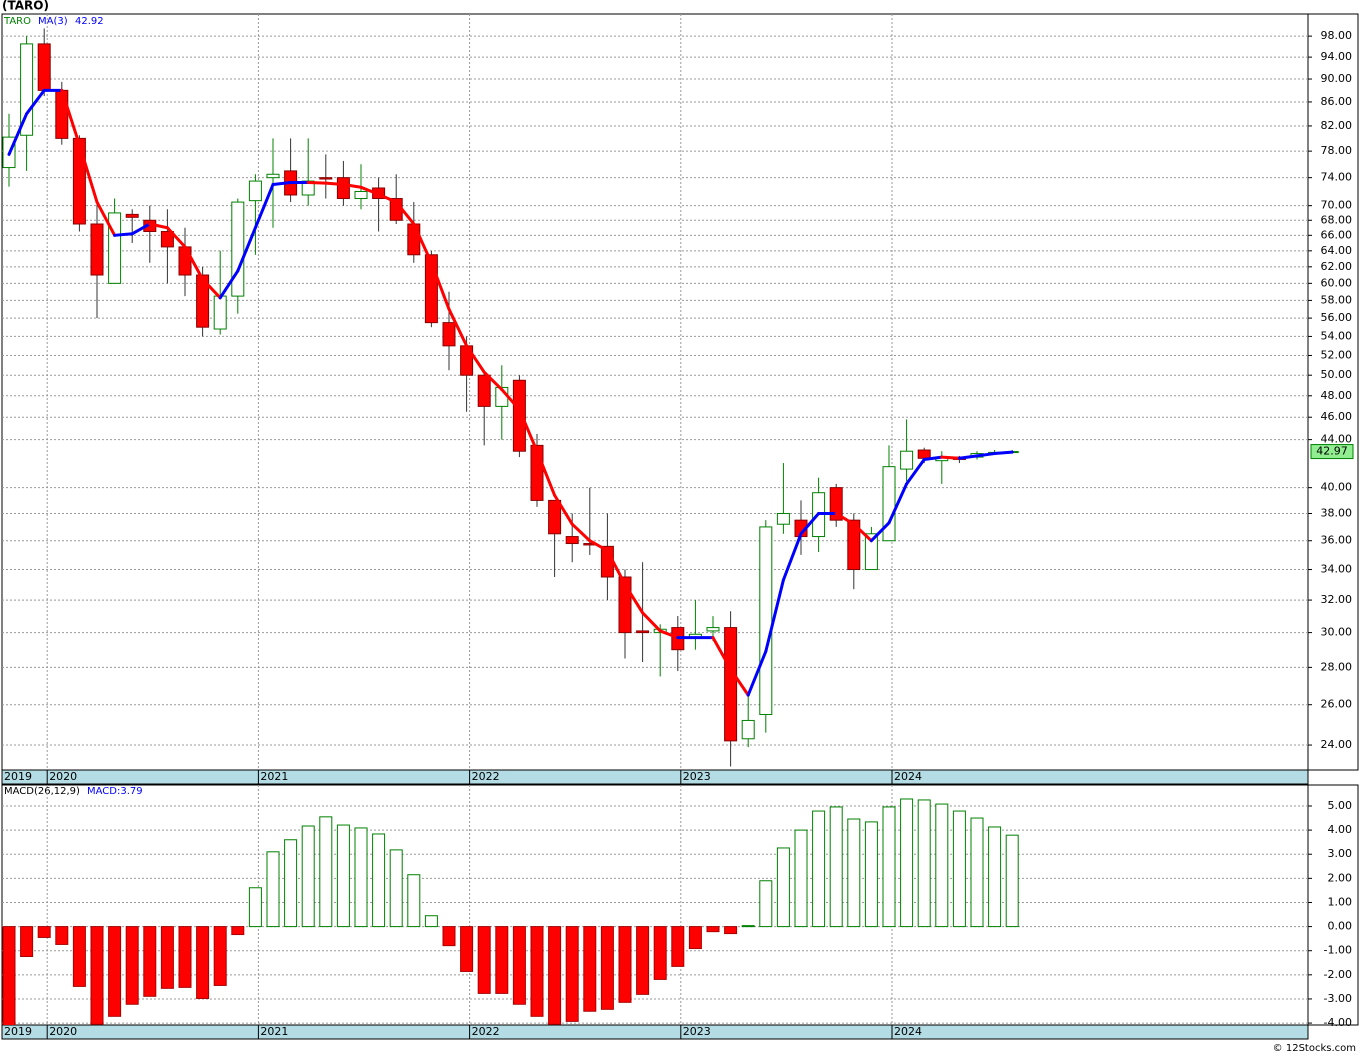 This screenshot has width=1360, height=1056. Describe the element at coordinates (1337, 177) in the screenshot. I see `y-tick-label: 74.00` at that location.